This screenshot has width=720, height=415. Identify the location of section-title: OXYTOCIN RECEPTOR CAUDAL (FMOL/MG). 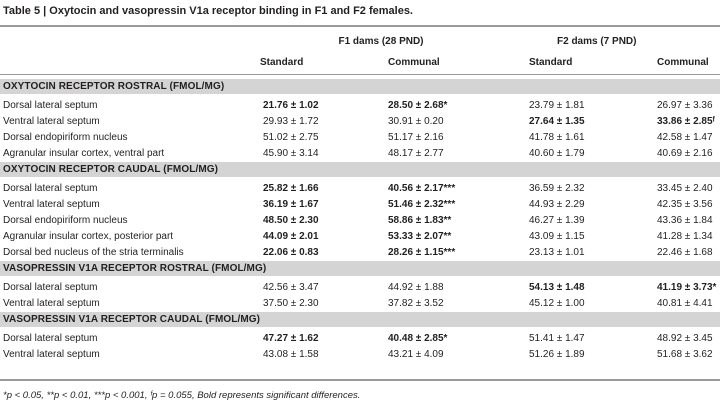
(360, 169).